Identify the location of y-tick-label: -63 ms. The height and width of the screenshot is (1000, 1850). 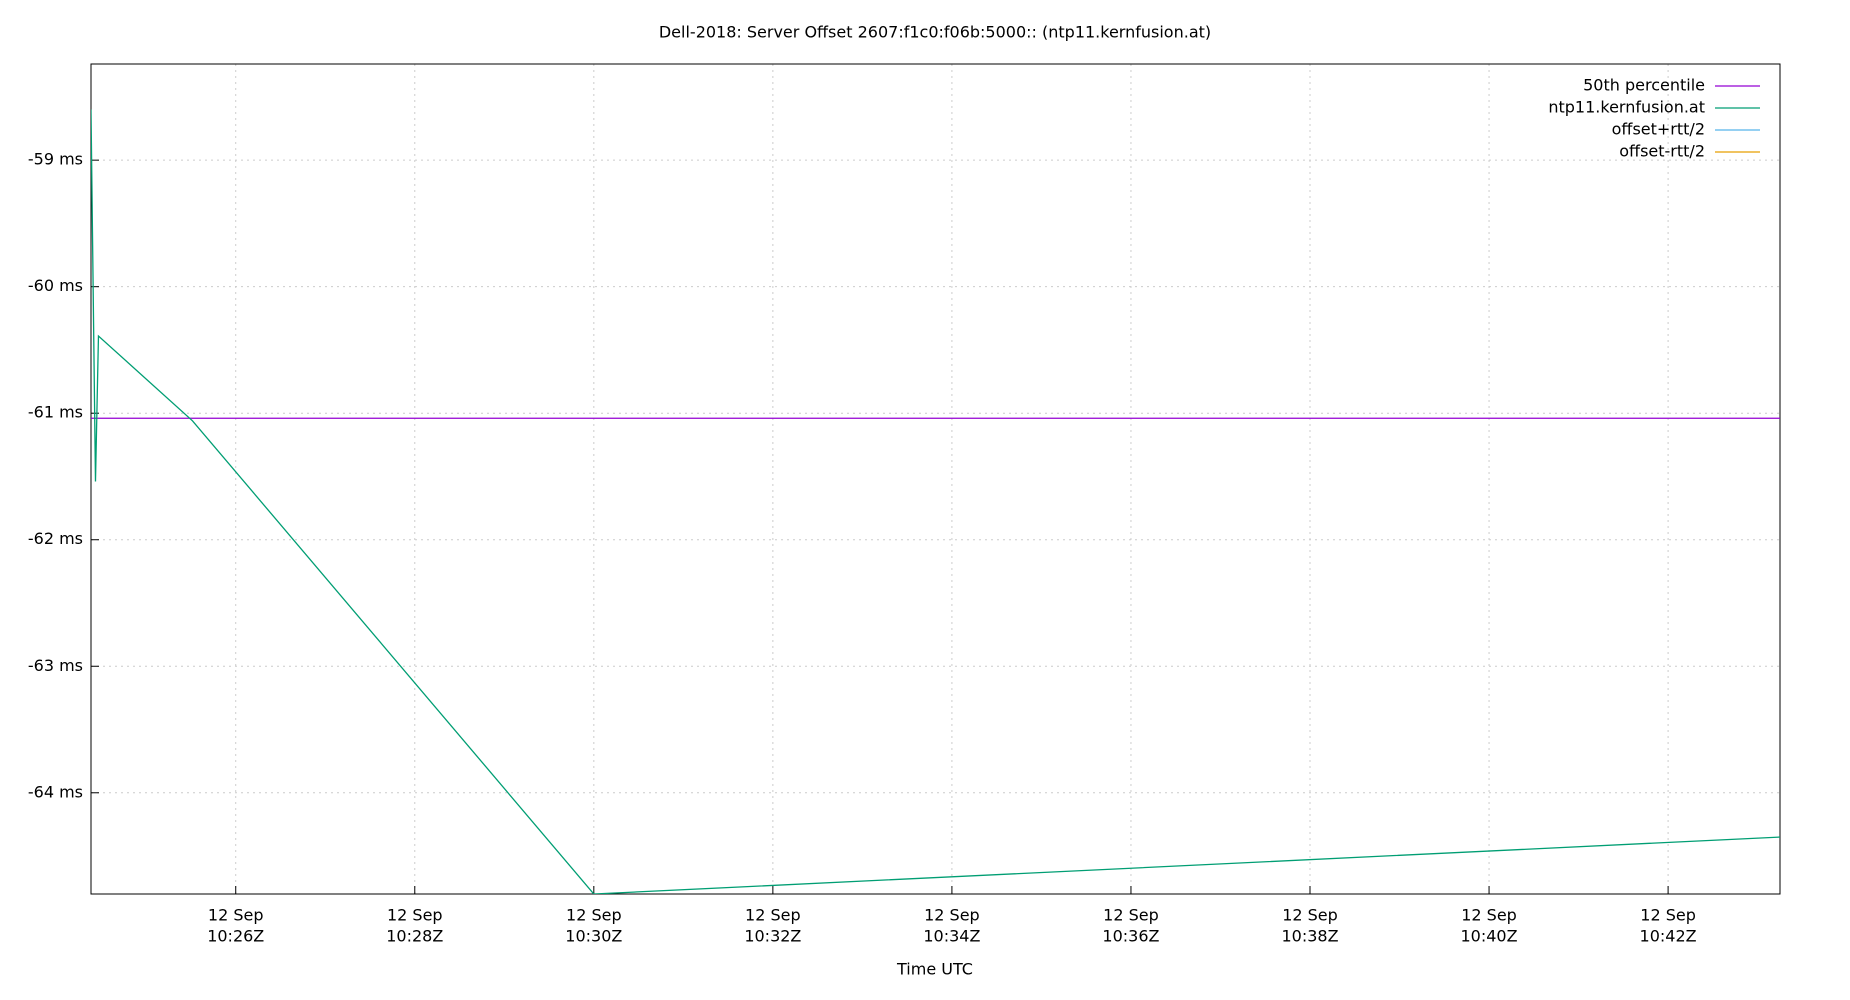
(55, 665).